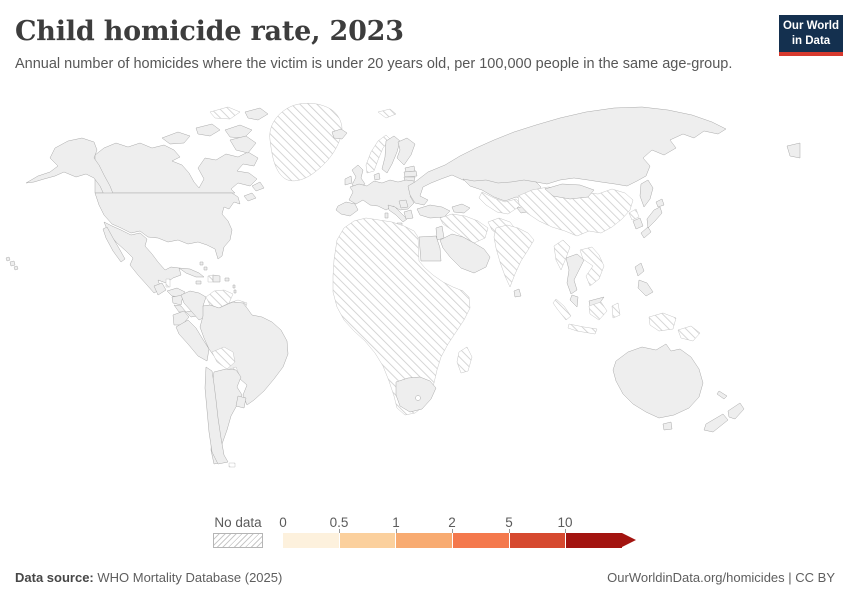 The image size is (850, 600). Describe the element at coordinates (410, 174) in the screenshot. I see `country-latvia` at that location.